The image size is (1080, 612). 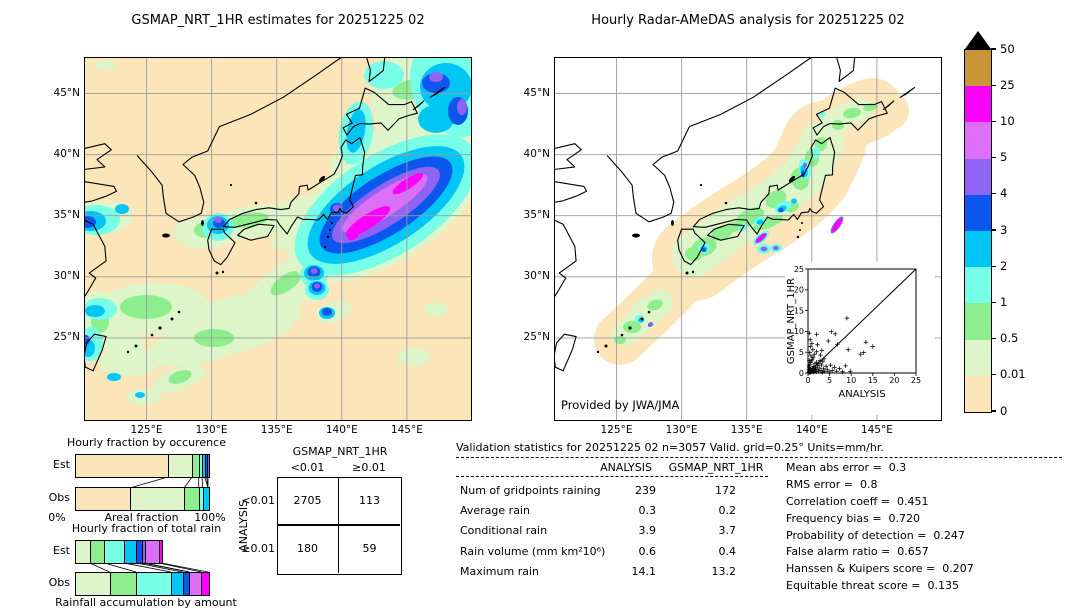 What do you see at coordinates (681, 430) in the screenshot?
I see `lon-tick-label: 130°E` at bounding box center [681, 430].